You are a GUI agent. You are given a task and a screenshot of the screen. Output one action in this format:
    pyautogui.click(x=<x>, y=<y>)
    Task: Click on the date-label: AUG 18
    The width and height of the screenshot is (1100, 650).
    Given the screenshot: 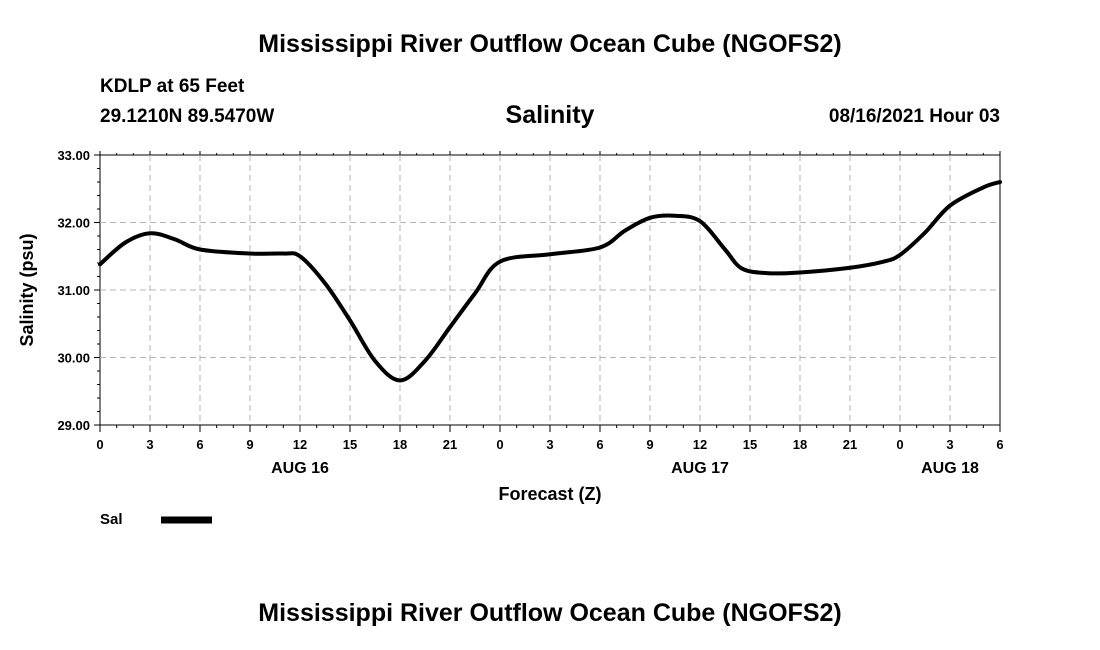 What is the action you would take?
    pyautogui.click(x=950, y=468)
    